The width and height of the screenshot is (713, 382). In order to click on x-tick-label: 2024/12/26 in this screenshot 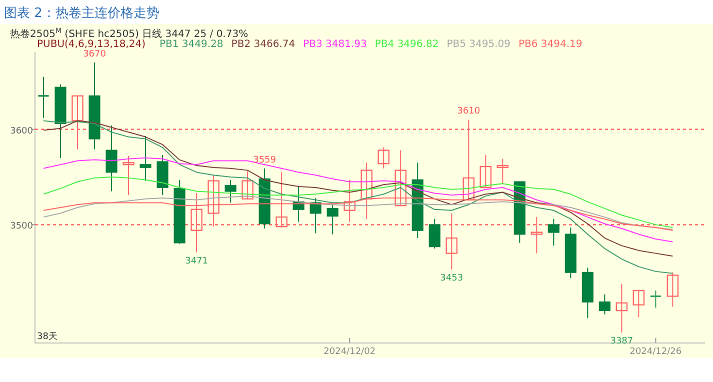, I will do `click(656, 352)`.